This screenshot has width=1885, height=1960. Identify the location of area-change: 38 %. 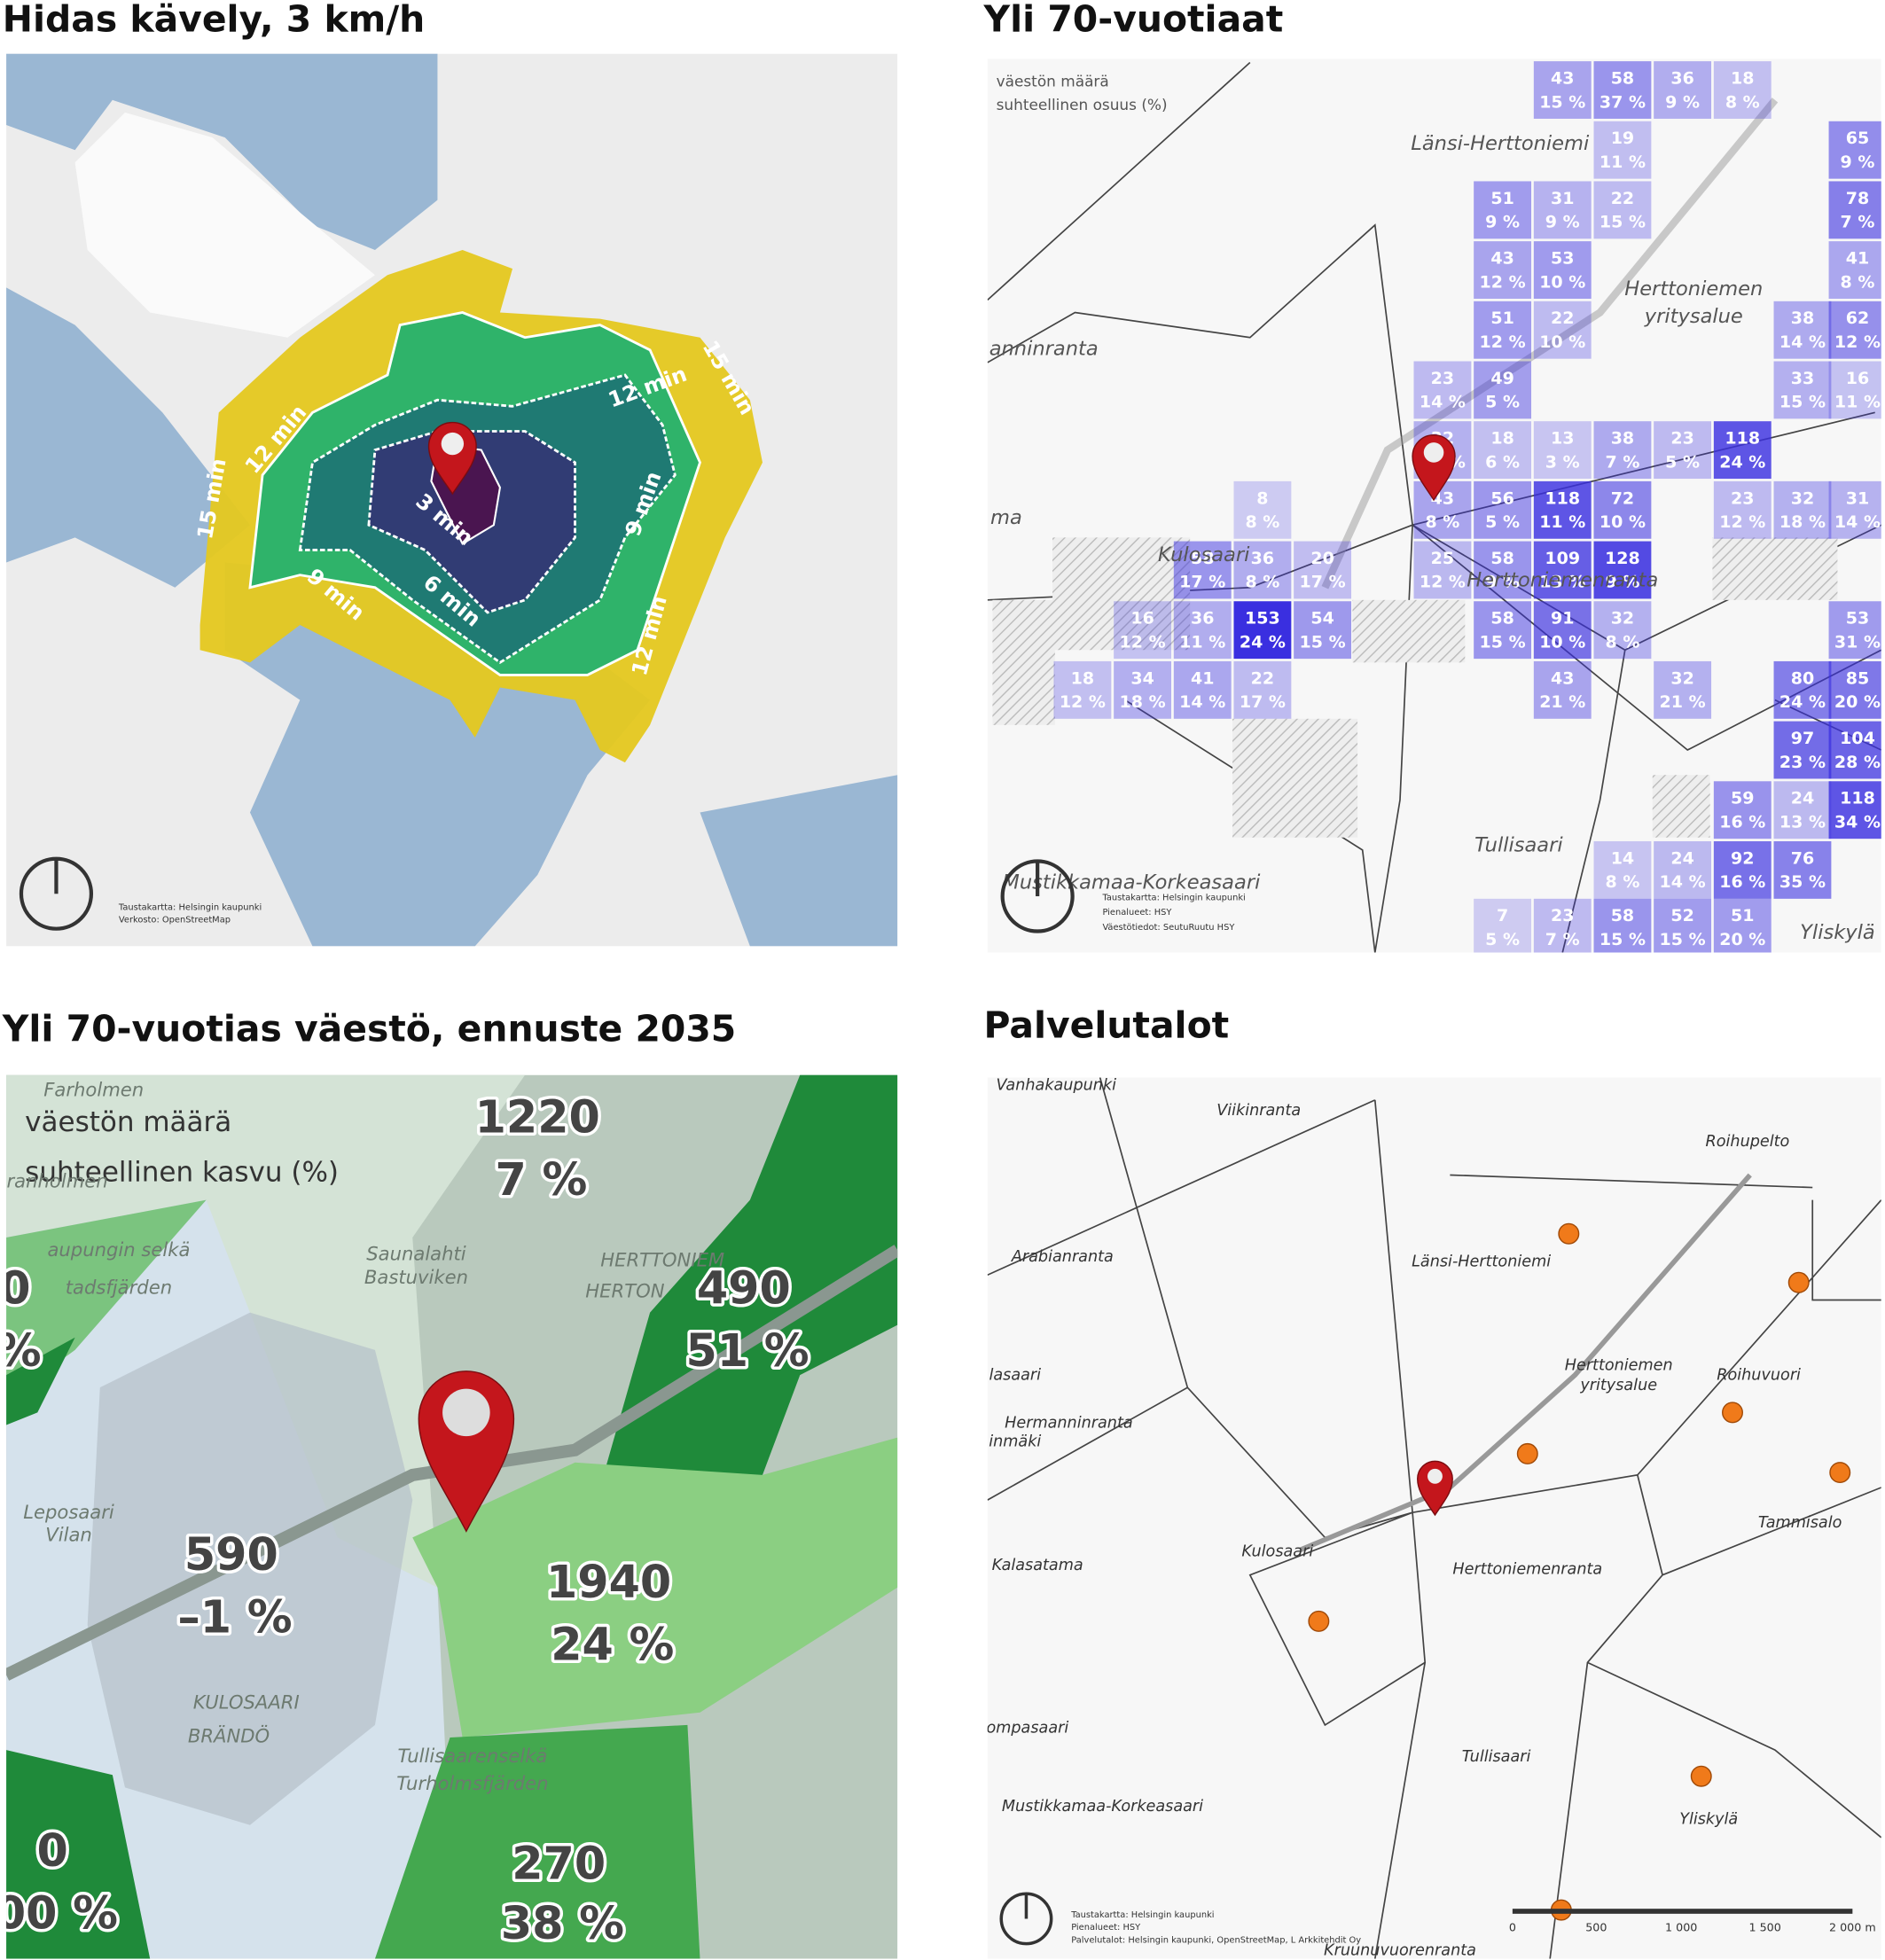
(562, 1923).